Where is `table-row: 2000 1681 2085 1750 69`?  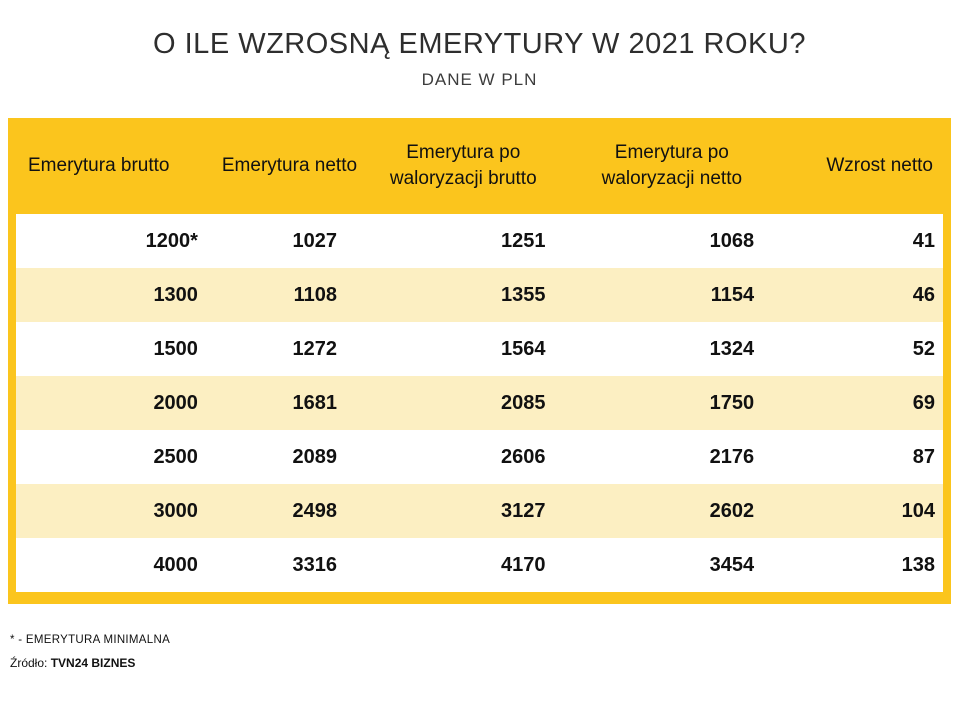
table-row: 2000 1681 2085 1750 69 is located at coordinates (479, 403).